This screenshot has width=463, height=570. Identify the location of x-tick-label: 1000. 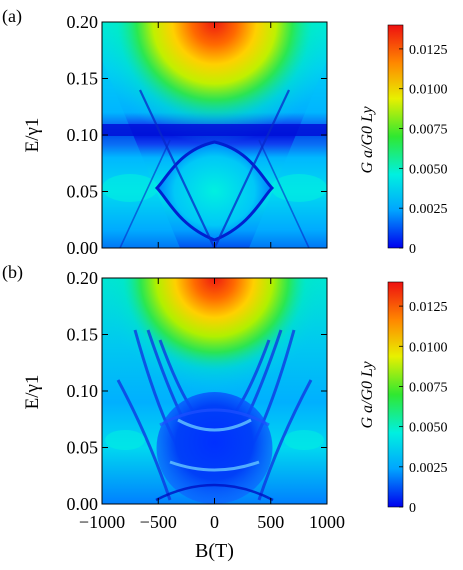
(327, 522).